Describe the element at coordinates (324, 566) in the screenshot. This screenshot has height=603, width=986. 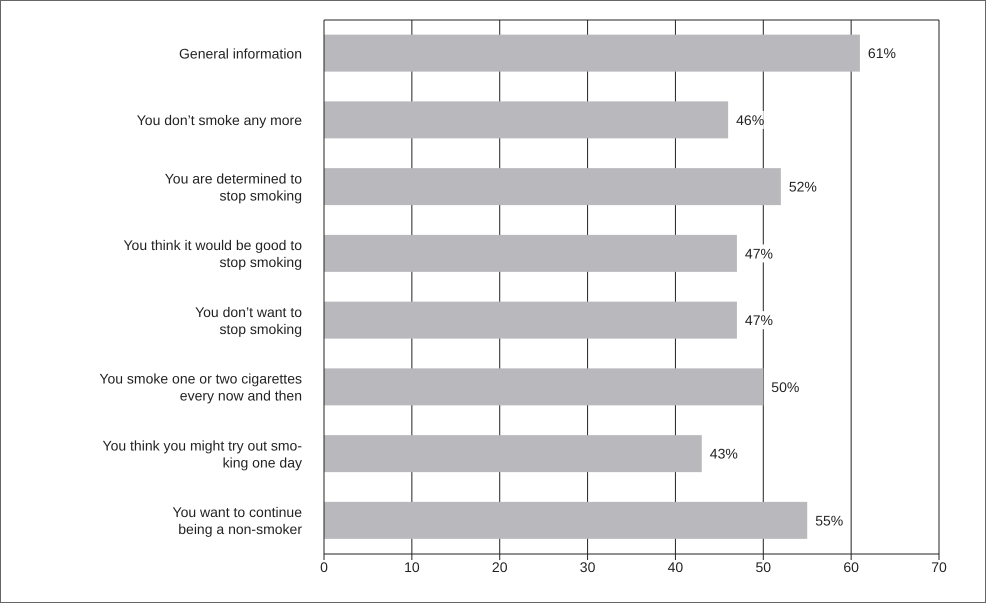
I see `x-tick-label: 0` at that location.